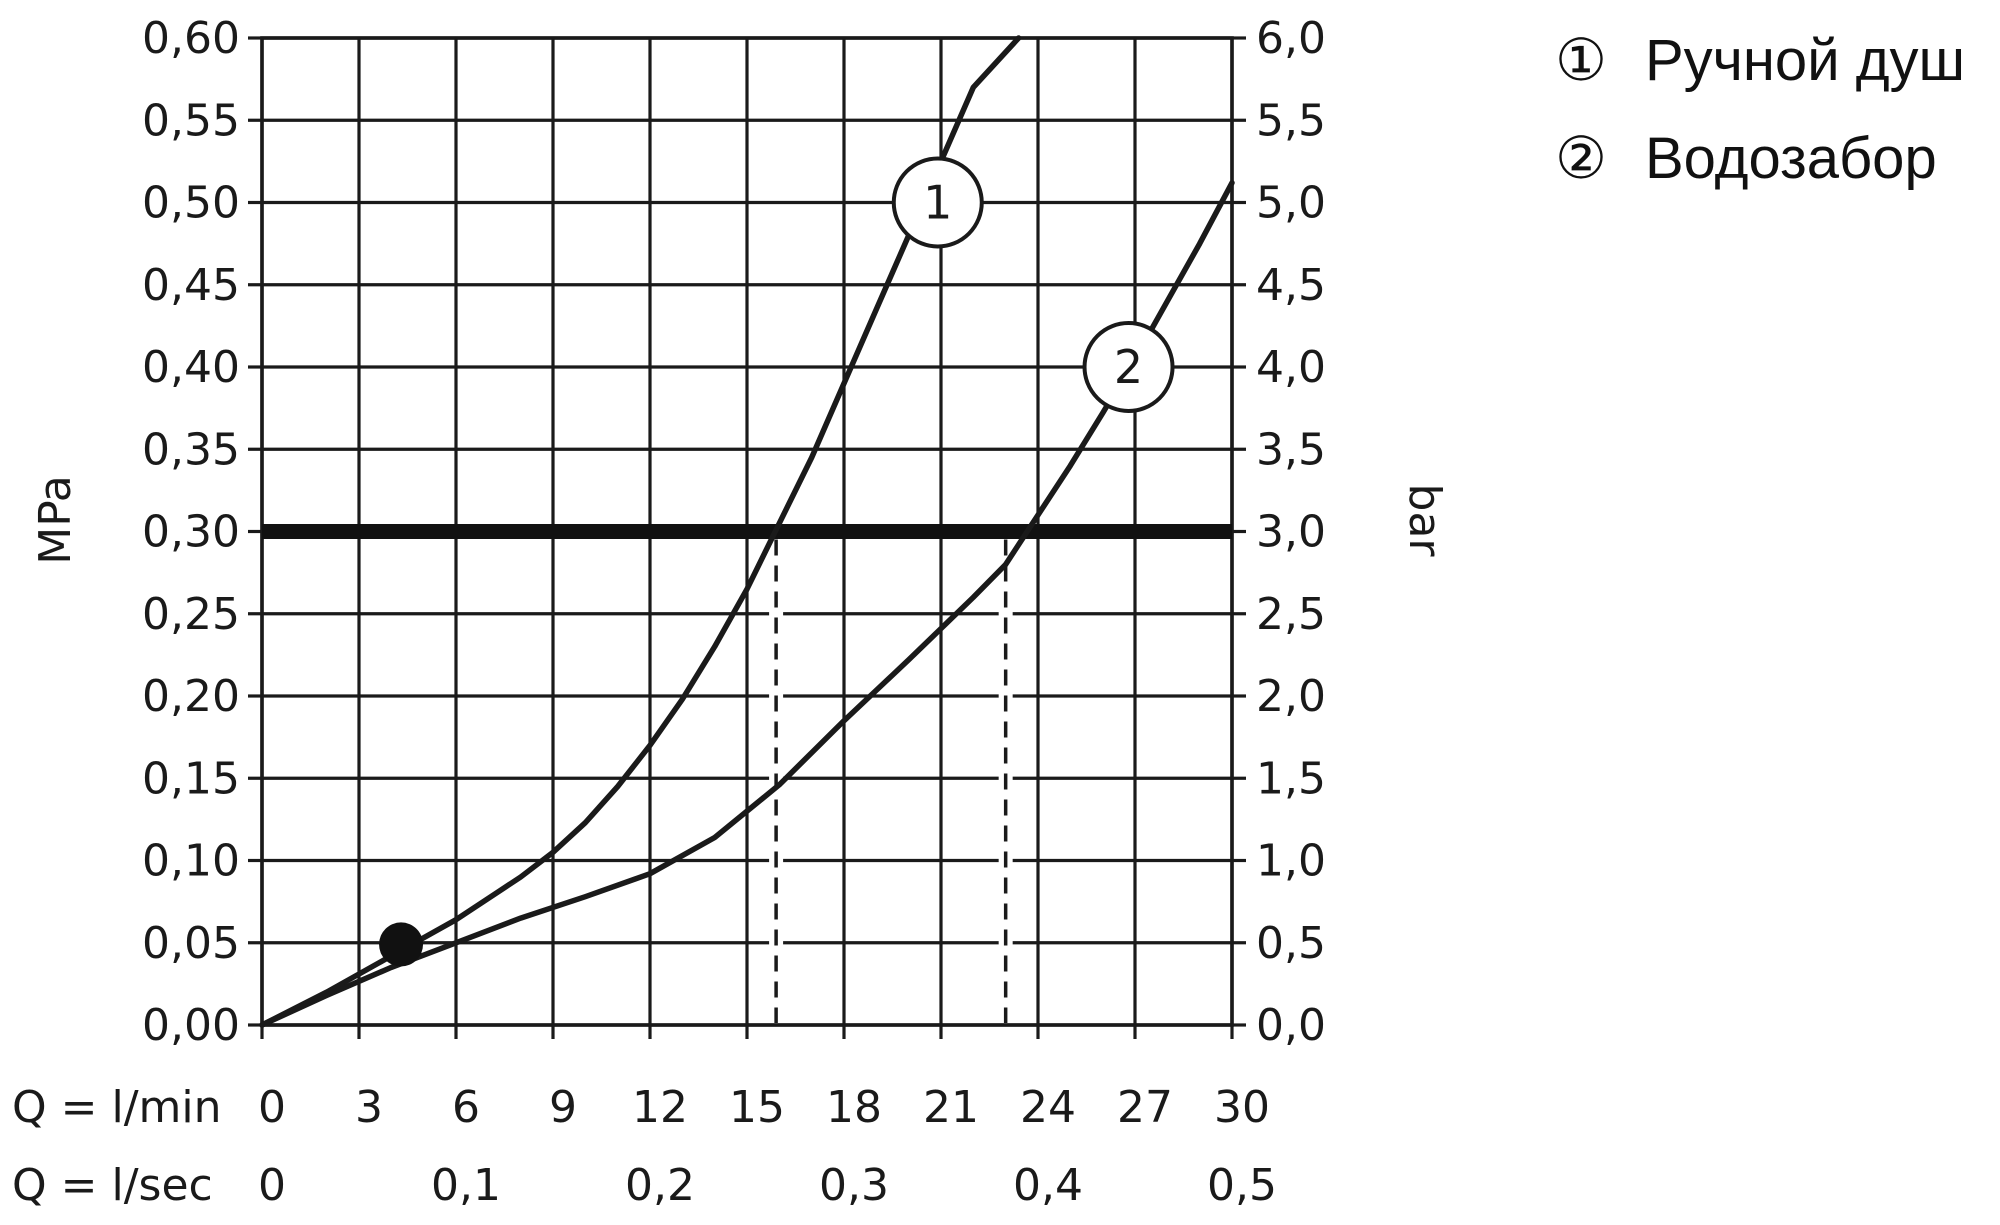 The image size is (2000, 1225). I want to click on right-axis-label: bar, so click(1424, 521).